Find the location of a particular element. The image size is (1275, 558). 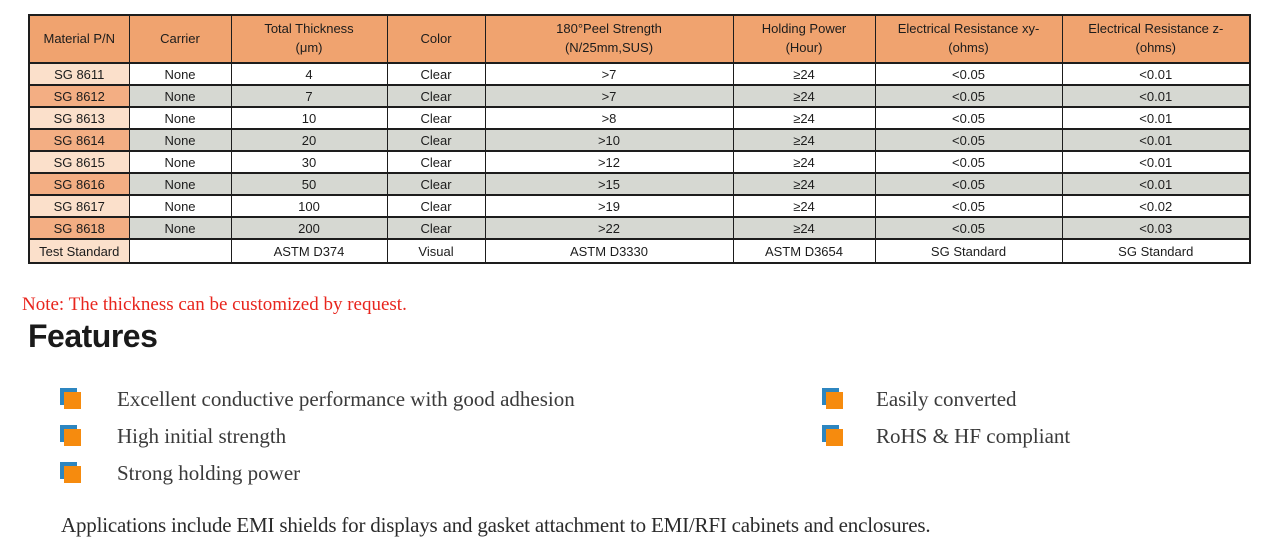

feature-item: Easily converted is located at coordinates (946, 399).